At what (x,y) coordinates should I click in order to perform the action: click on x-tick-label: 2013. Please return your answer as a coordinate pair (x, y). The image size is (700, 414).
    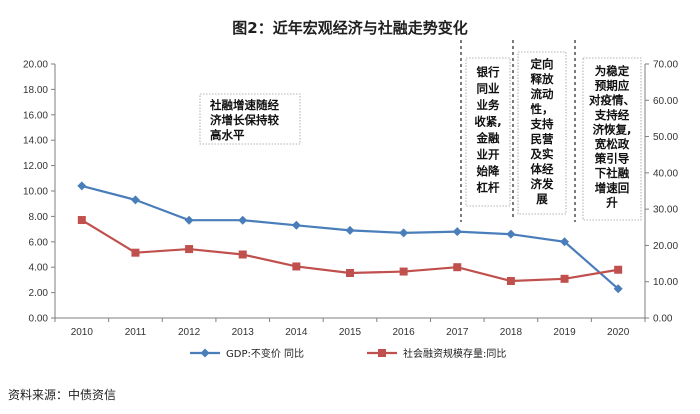
    Looking at the image, I should click on (243, 332).